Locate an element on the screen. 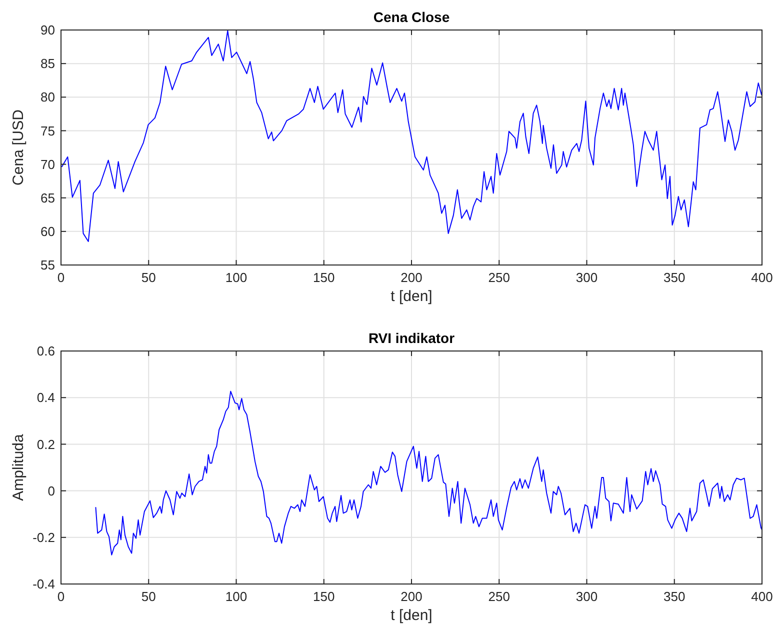  y-tick-label: 85 is located at coordinates (47, 64).